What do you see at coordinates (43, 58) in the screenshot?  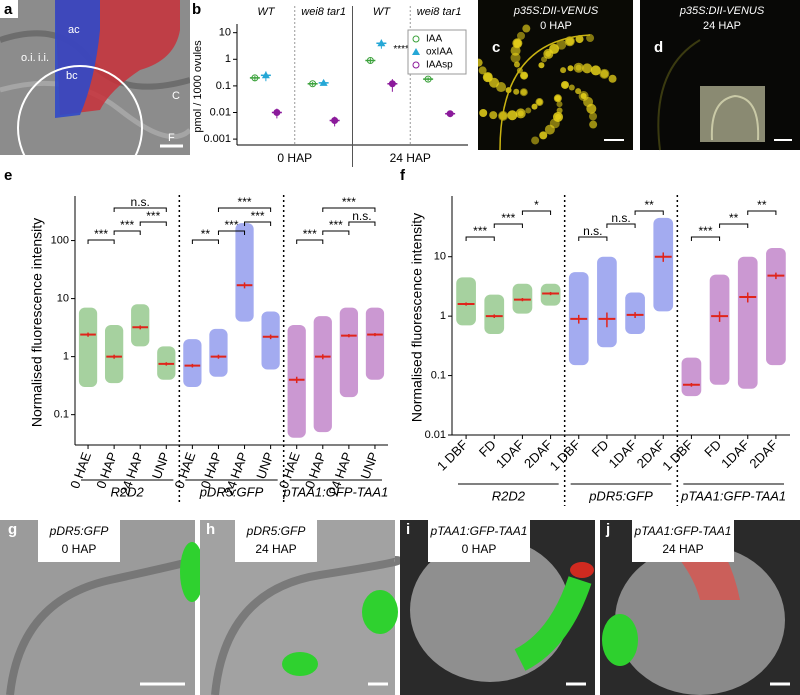 I see `annotation: i.i.` at bounding box center [43, 58].